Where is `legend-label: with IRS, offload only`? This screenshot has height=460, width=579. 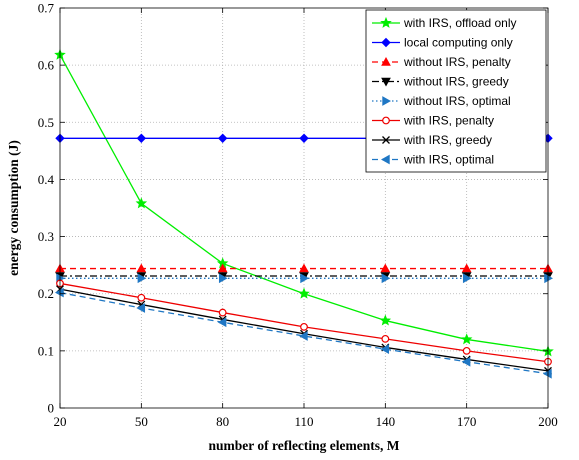
legend-label: with IRS, offload only is located at coordinates (460, 23).